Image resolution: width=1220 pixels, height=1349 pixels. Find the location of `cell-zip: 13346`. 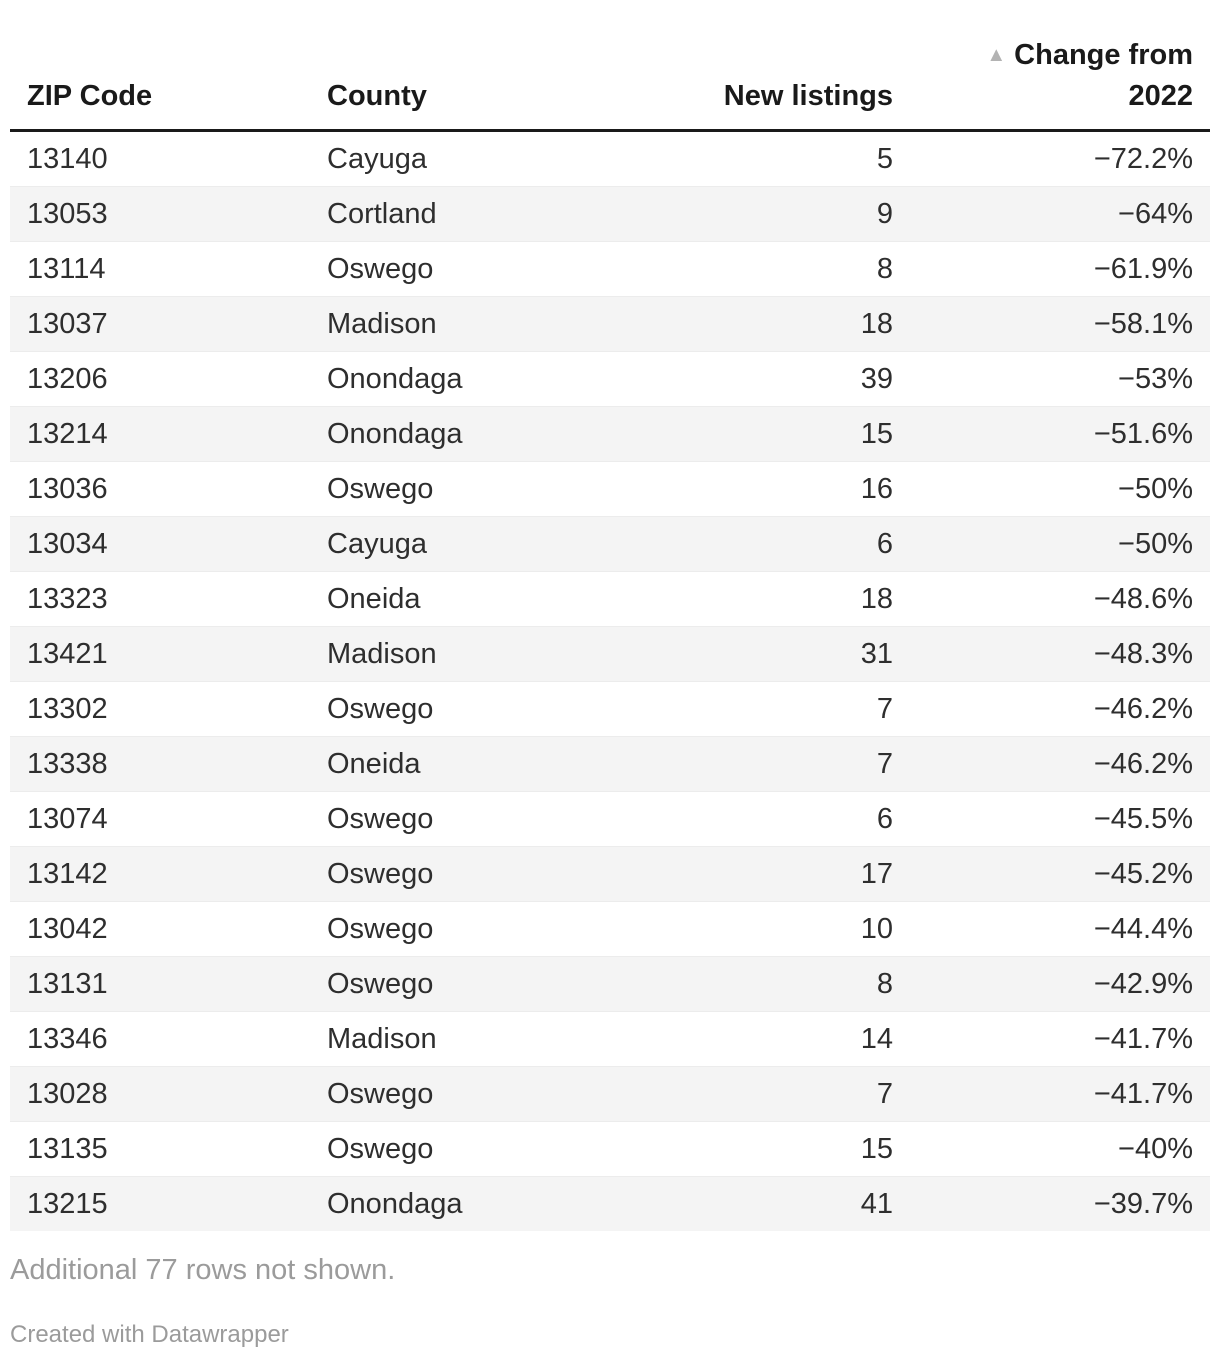

cell-zip: 13346 is located at coordinates (160, 1039).